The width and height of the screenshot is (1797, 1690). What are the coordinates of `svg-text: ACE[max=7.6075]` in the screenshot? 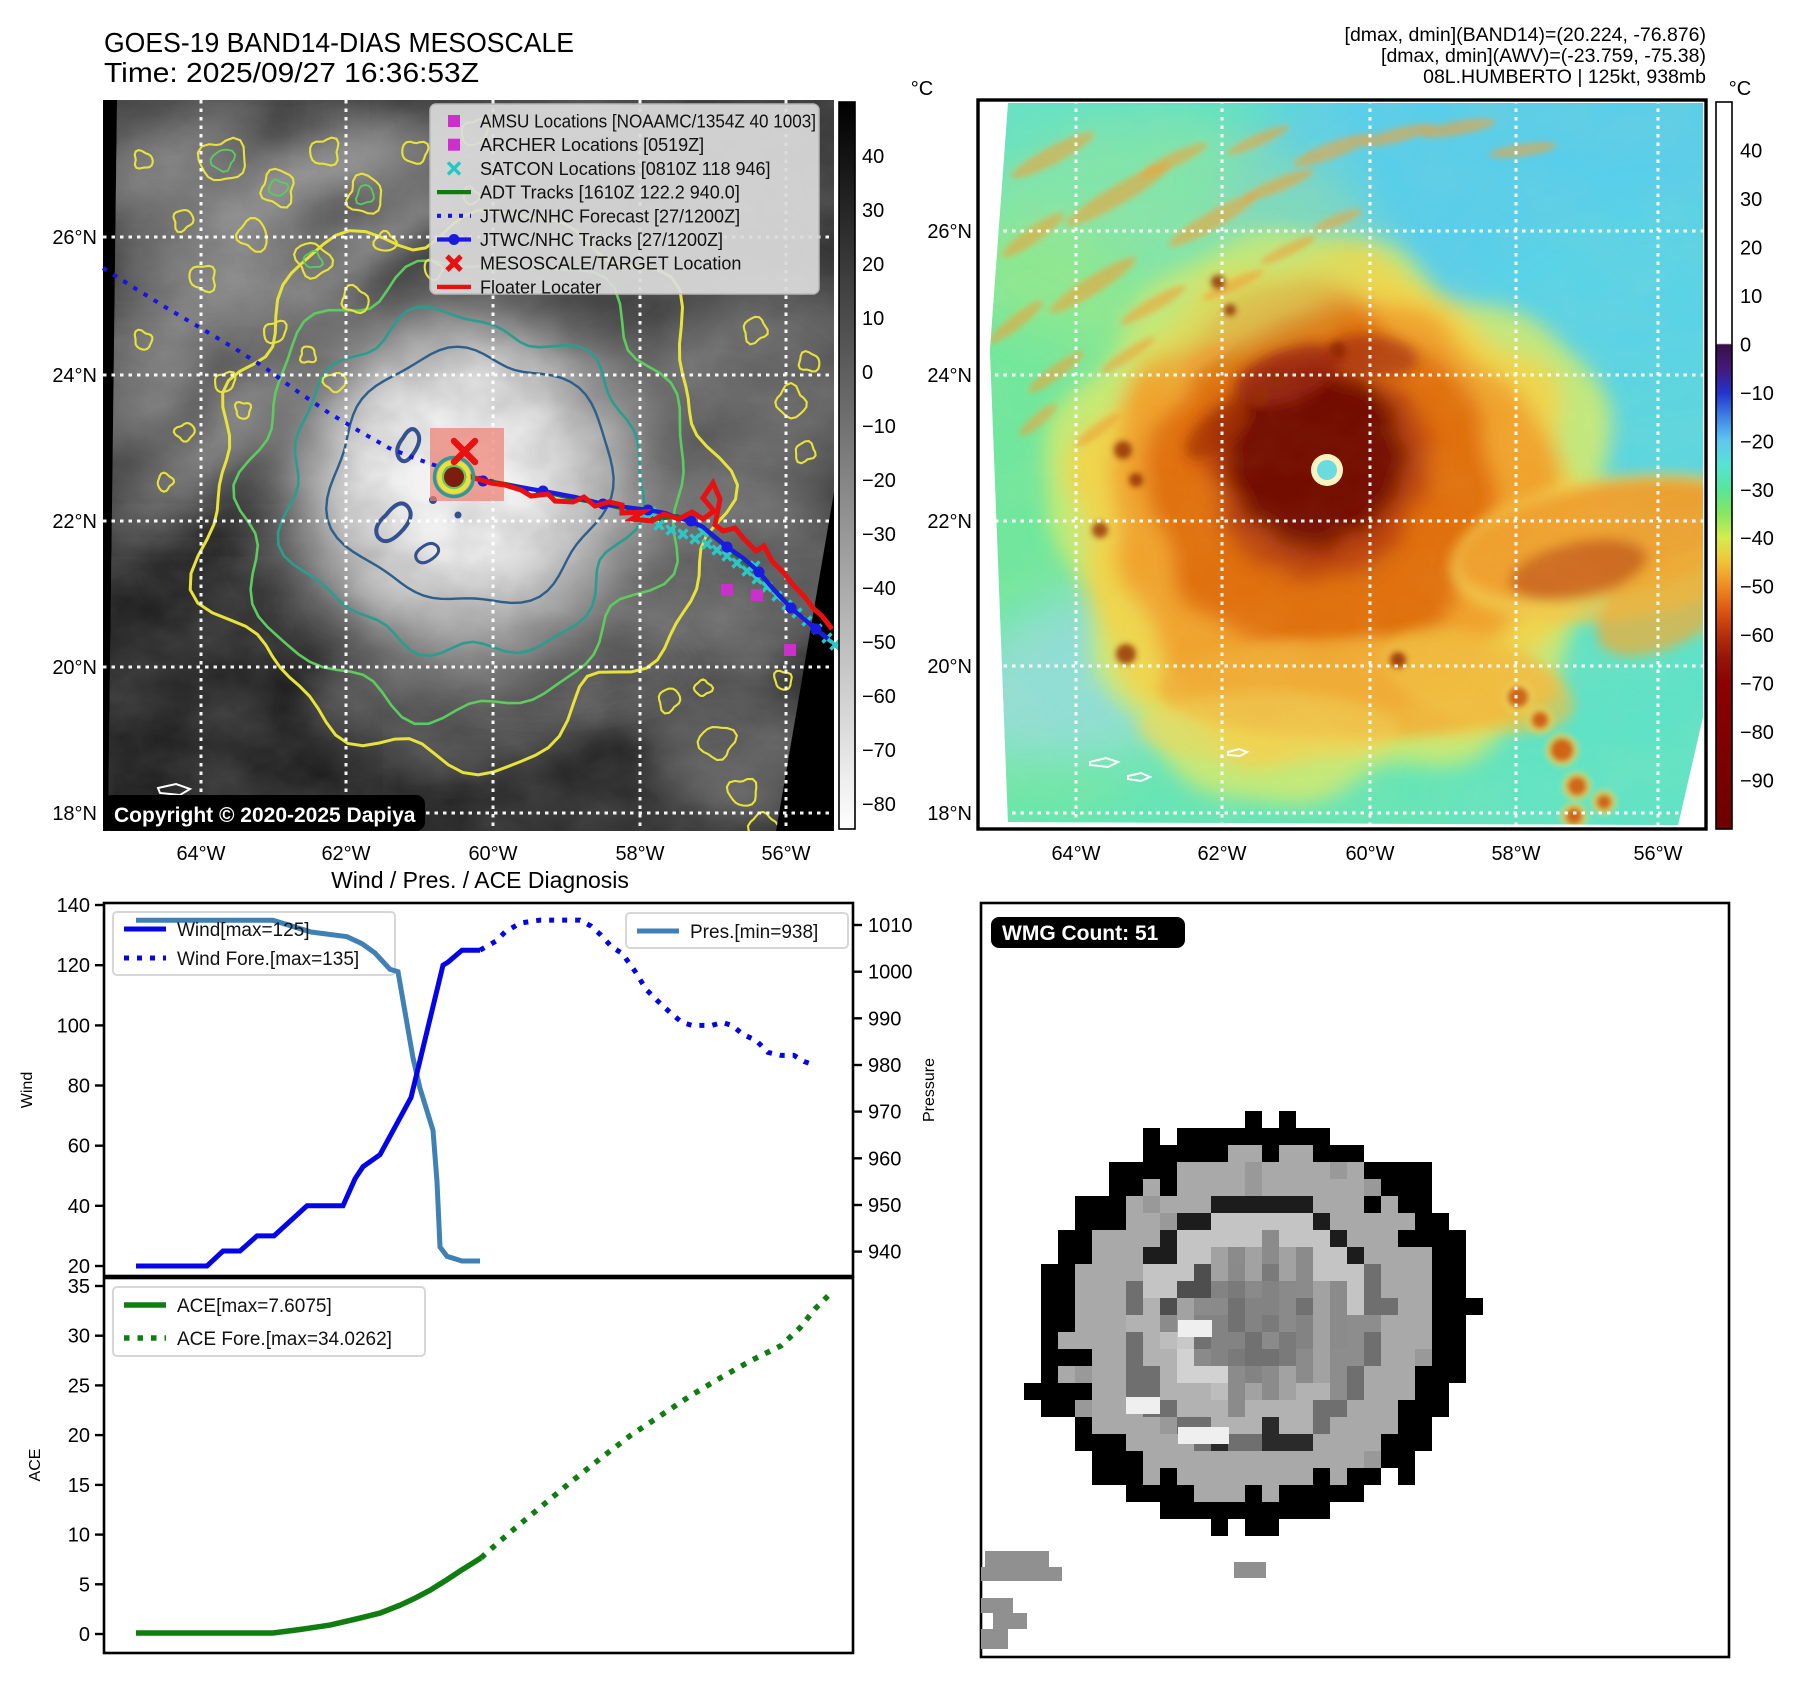 It's located at (254, 1306).